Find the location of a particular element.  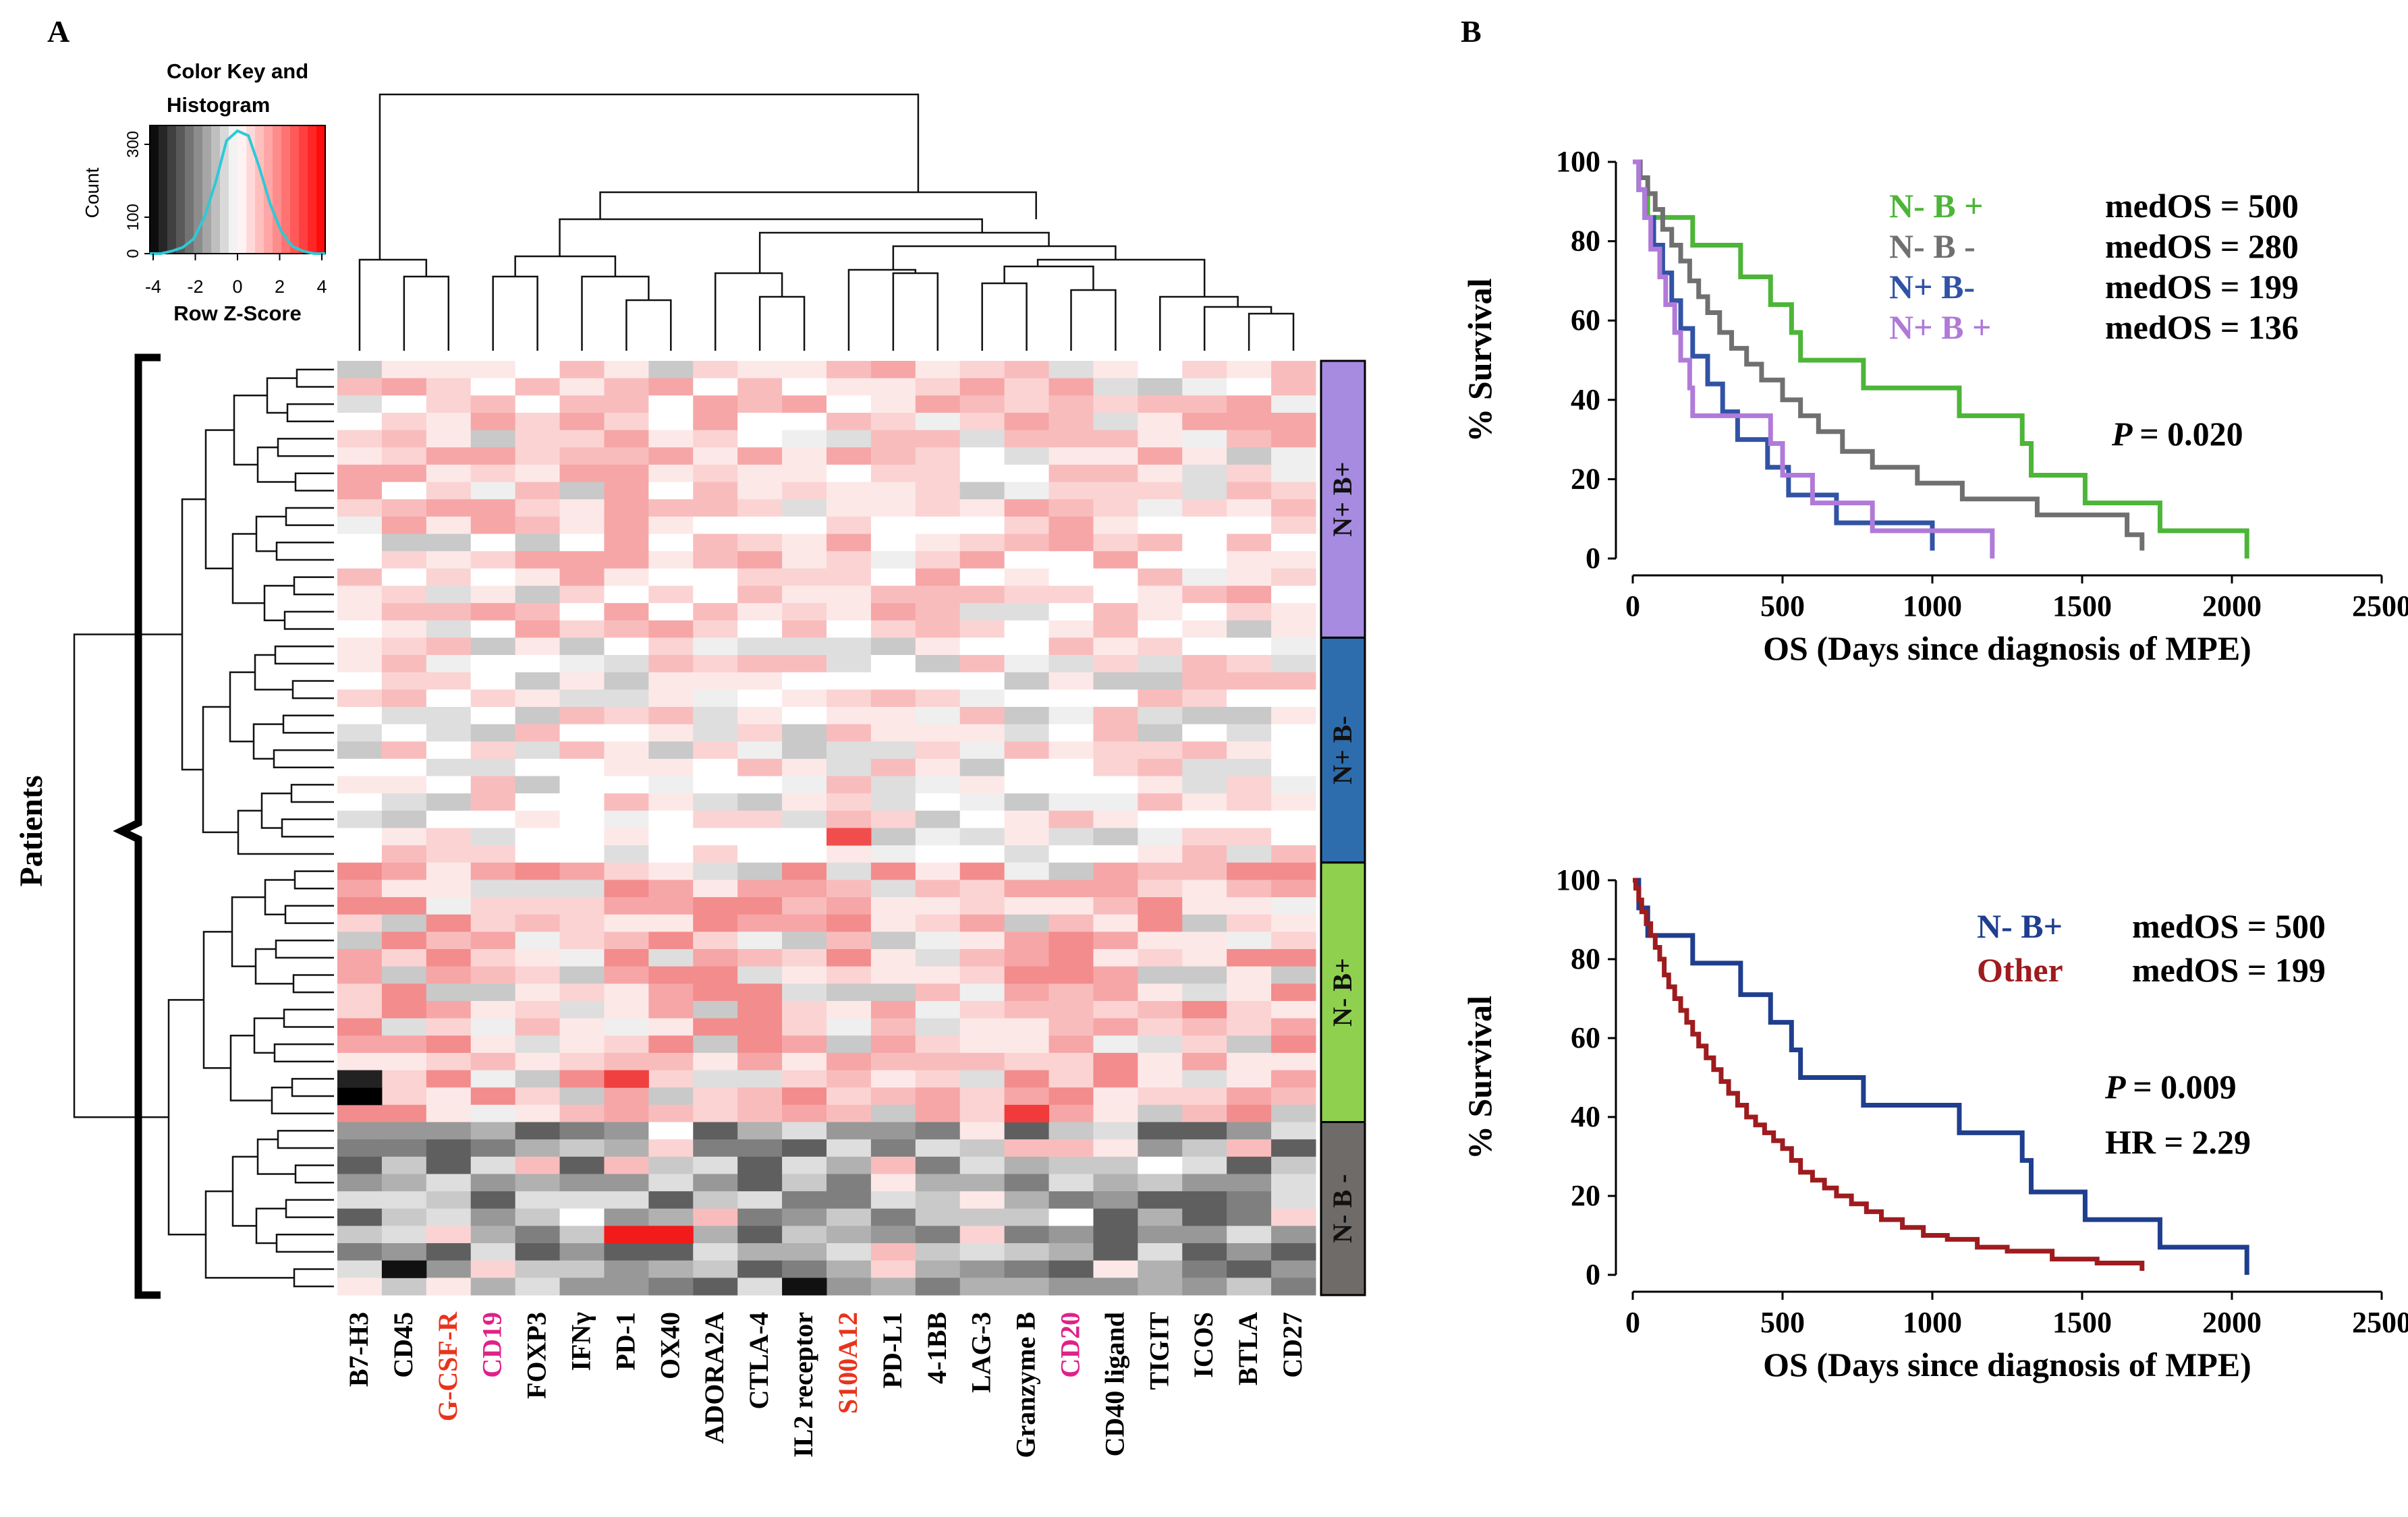

km-curve is located at coordinates (1941, 359).